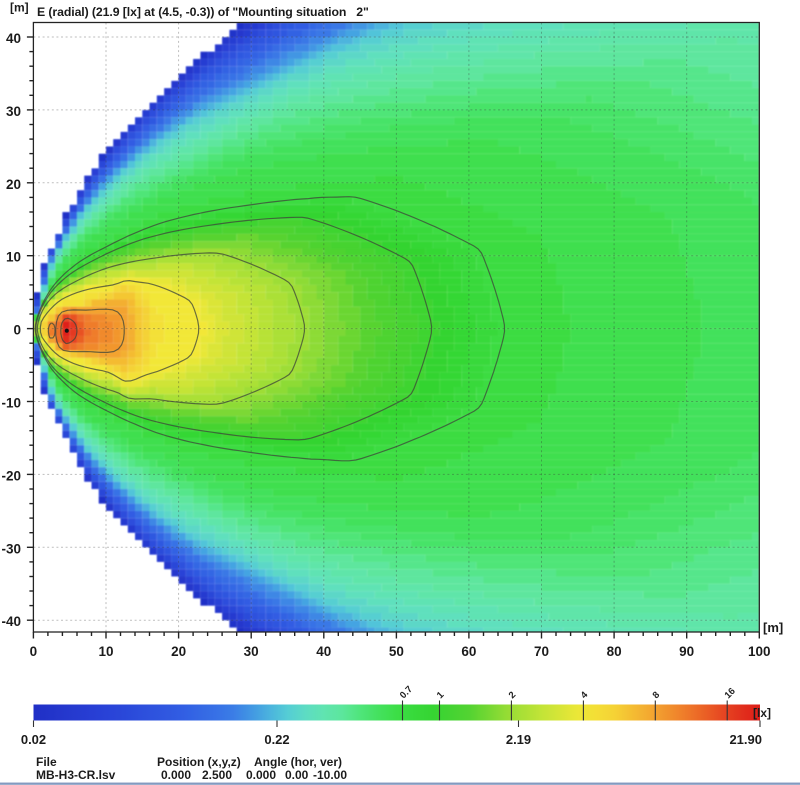  What do you see at coordinates (518, 739) in the screenshot?
I see `svg-text: 2.19` at bounding box center [518, 739].